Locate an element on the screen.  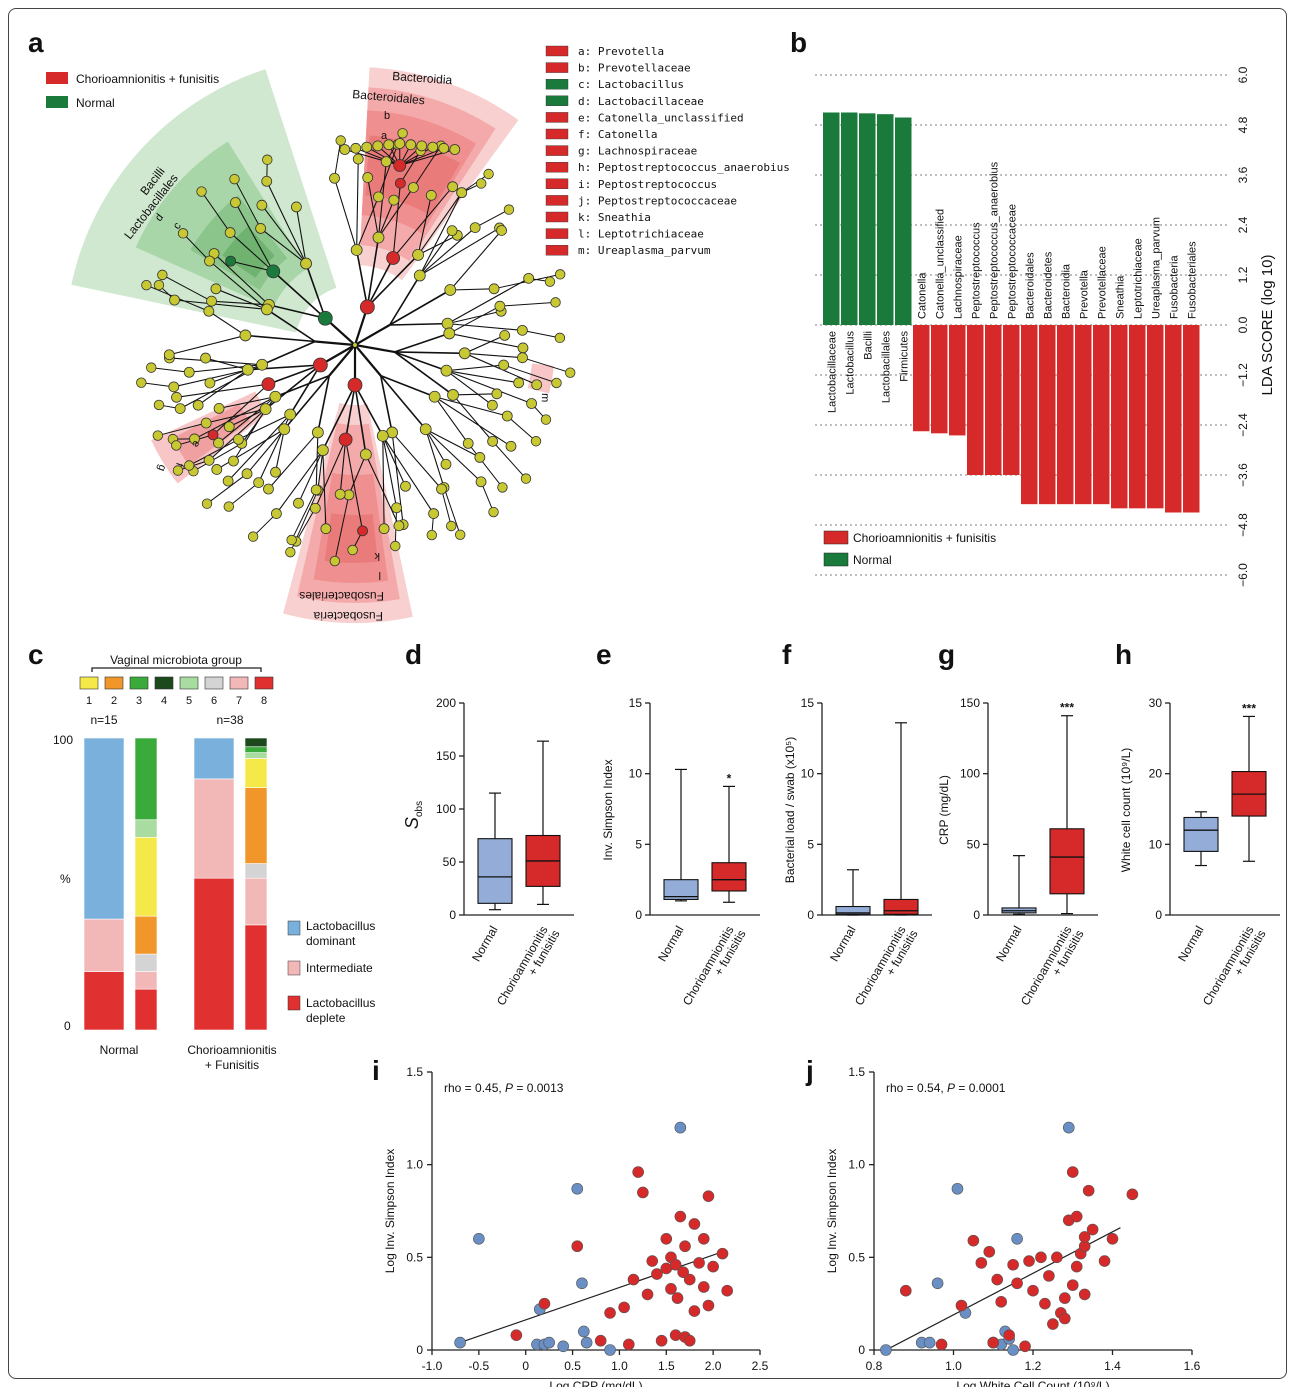
x-tick-label: 2.0 is located at coordinates (713, 1366).